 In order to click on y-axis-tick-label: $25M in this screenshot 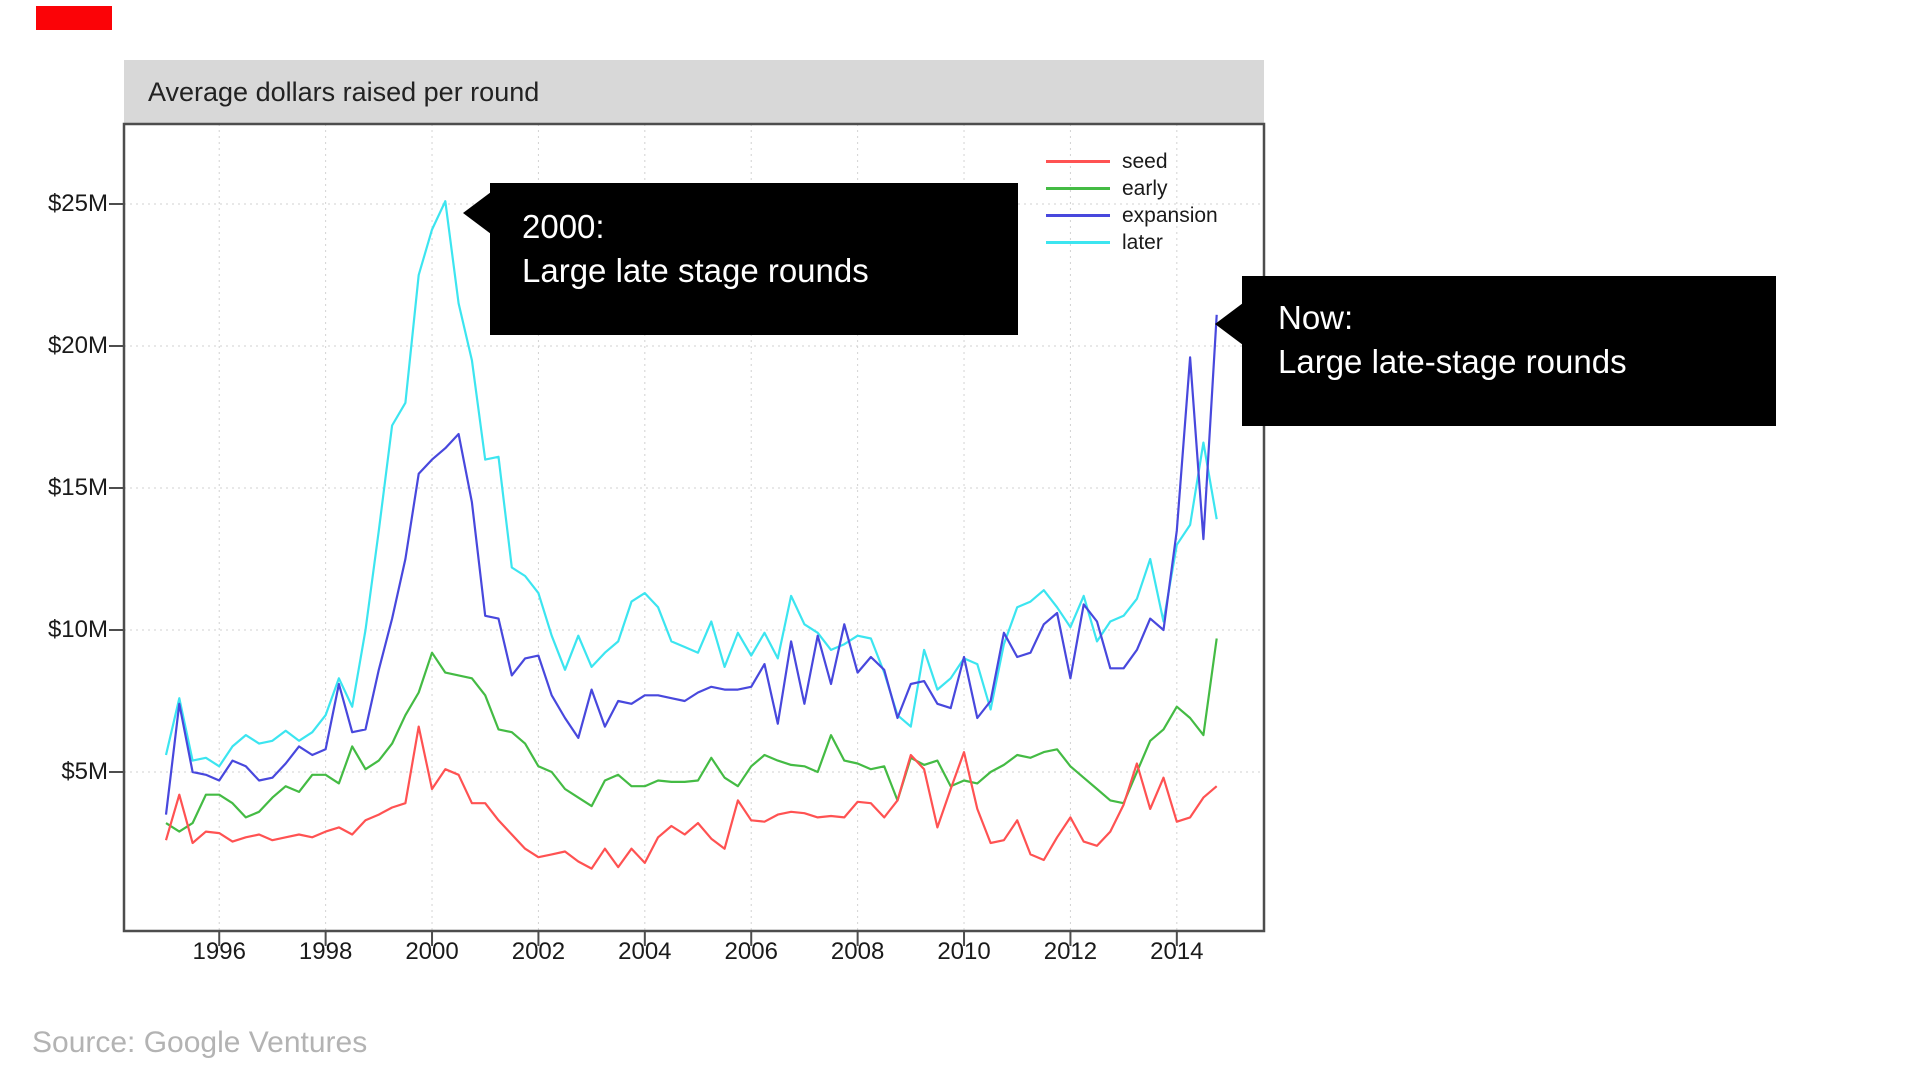, I will do `click(77, 203)`.